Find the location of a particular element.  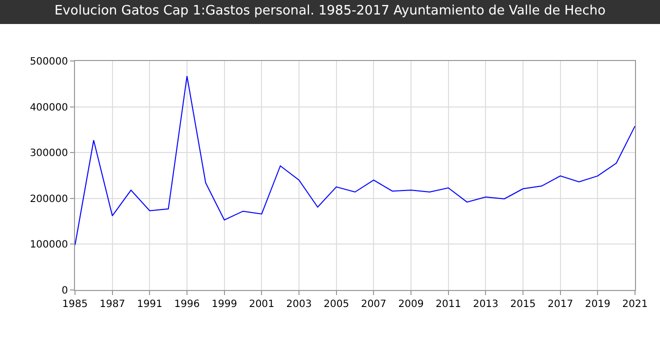

y-tick-label: 400000 is located at coordinates (49, 108).